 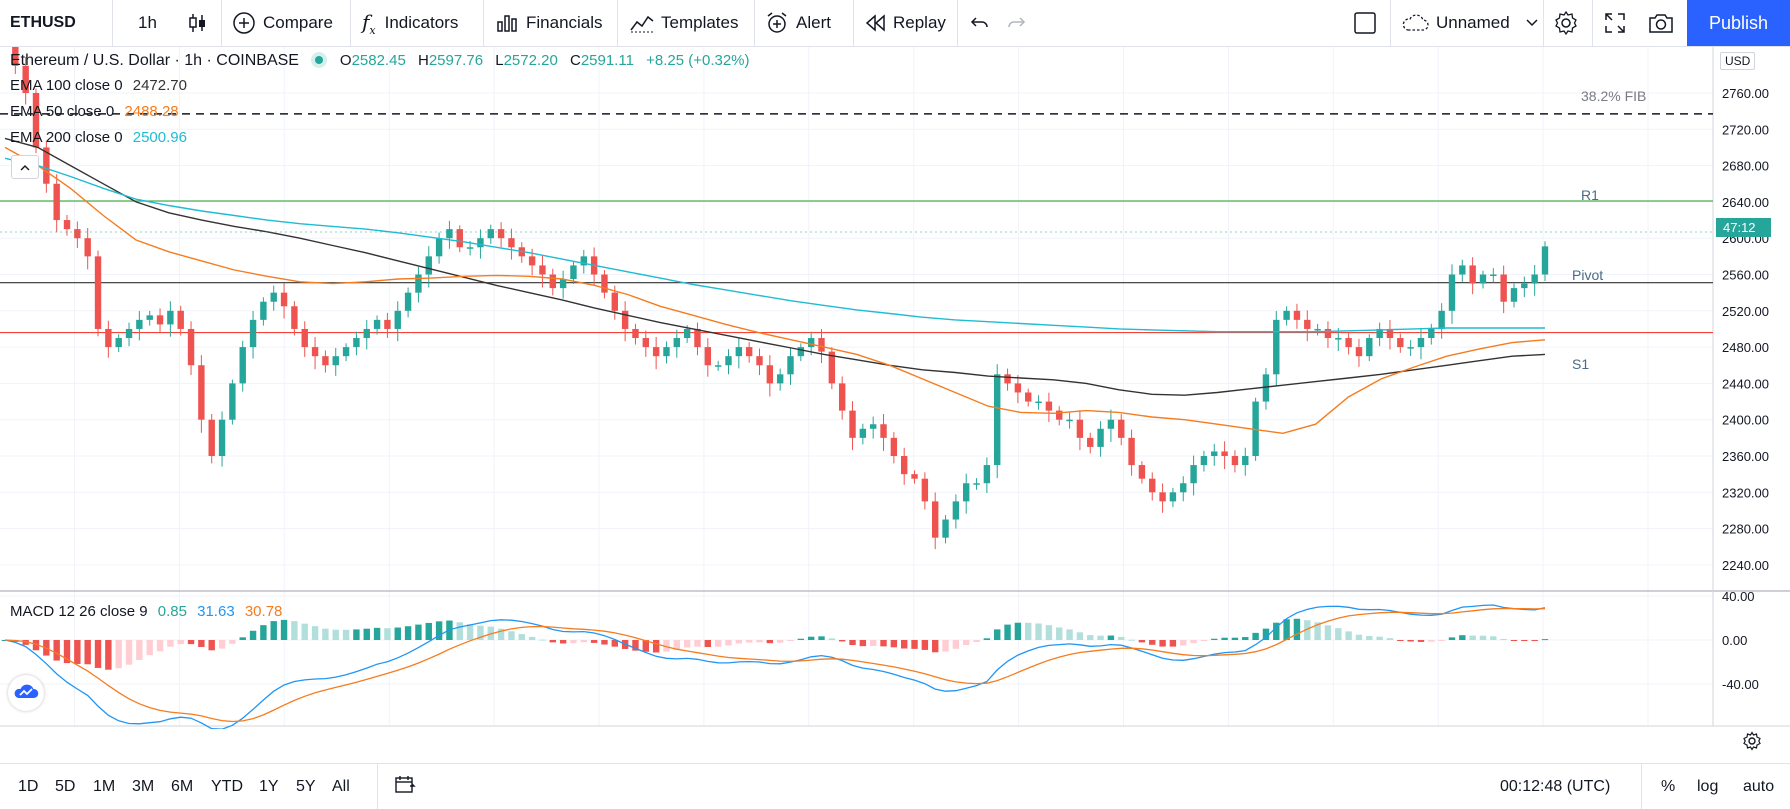 I want to click on range-5y-button: 5Y, so click(x=306, y=786).